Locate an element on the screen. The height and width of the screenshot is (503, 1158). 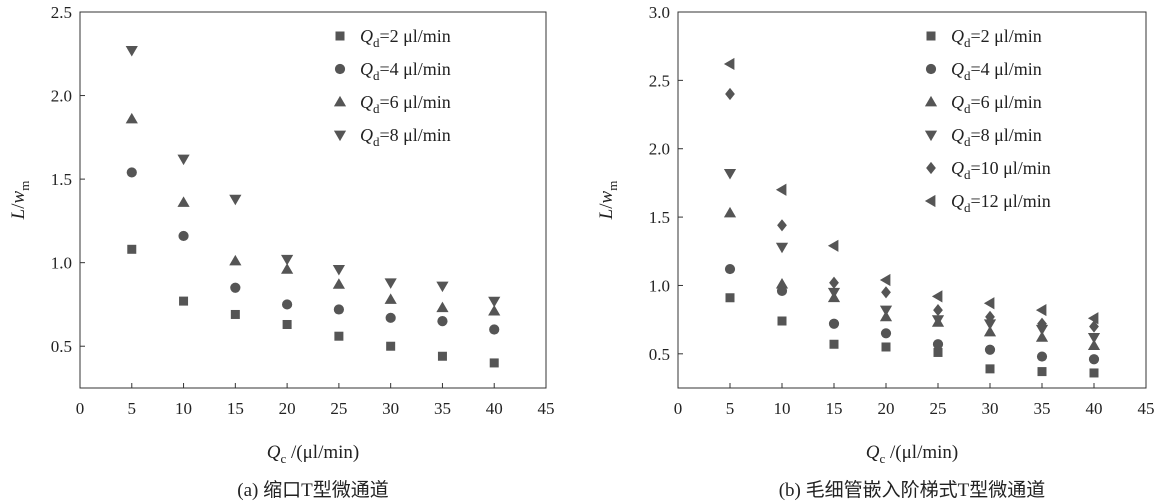
legend-label: Qd=12 μl/min is located at coordinates (1001, 203).